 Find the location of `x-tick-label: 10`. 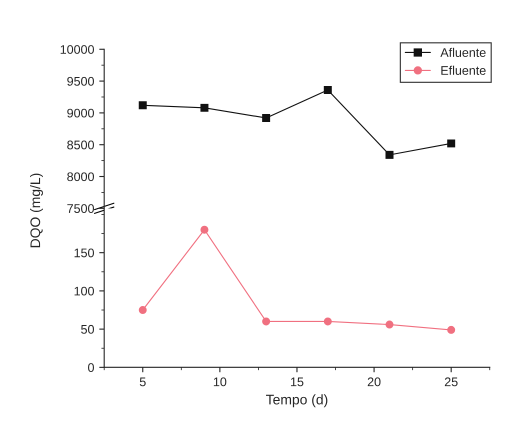

x-tick-label: 10 is located at coordinates (220, 381).